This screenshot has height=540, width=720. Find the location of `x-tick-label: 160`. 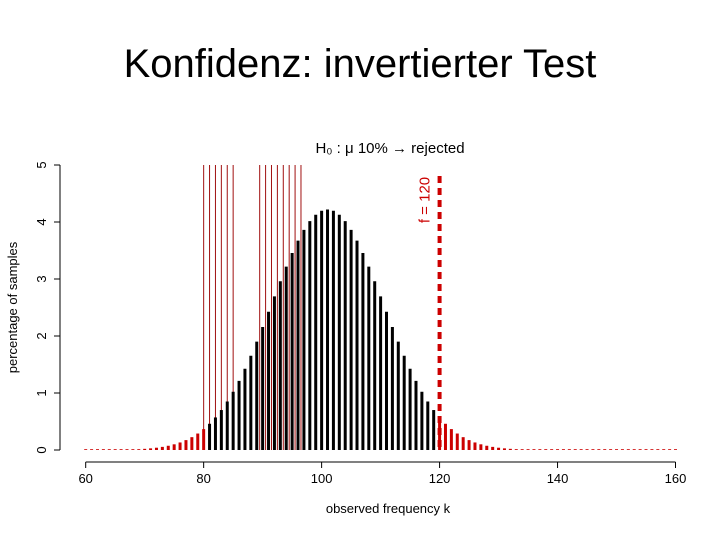

x-tick-label: 160 is located at coordinates (676, 478).